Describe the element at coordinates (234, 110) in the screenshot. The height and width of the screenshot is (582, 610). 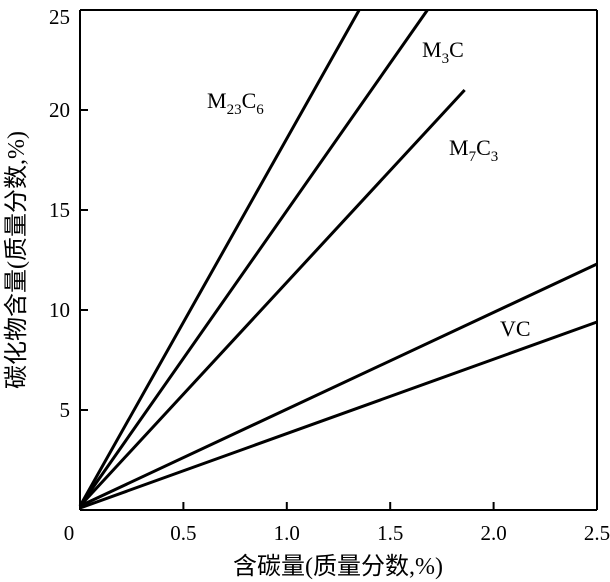
I see `m23c6-sub1: 23` at that location.